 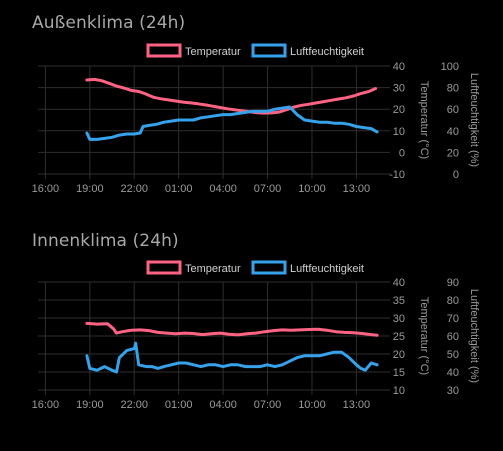 What do you see at coordinates (453, 319) in the screenshot?
I see `y-right-tick-label: 70` at bounding box center [453, 319].